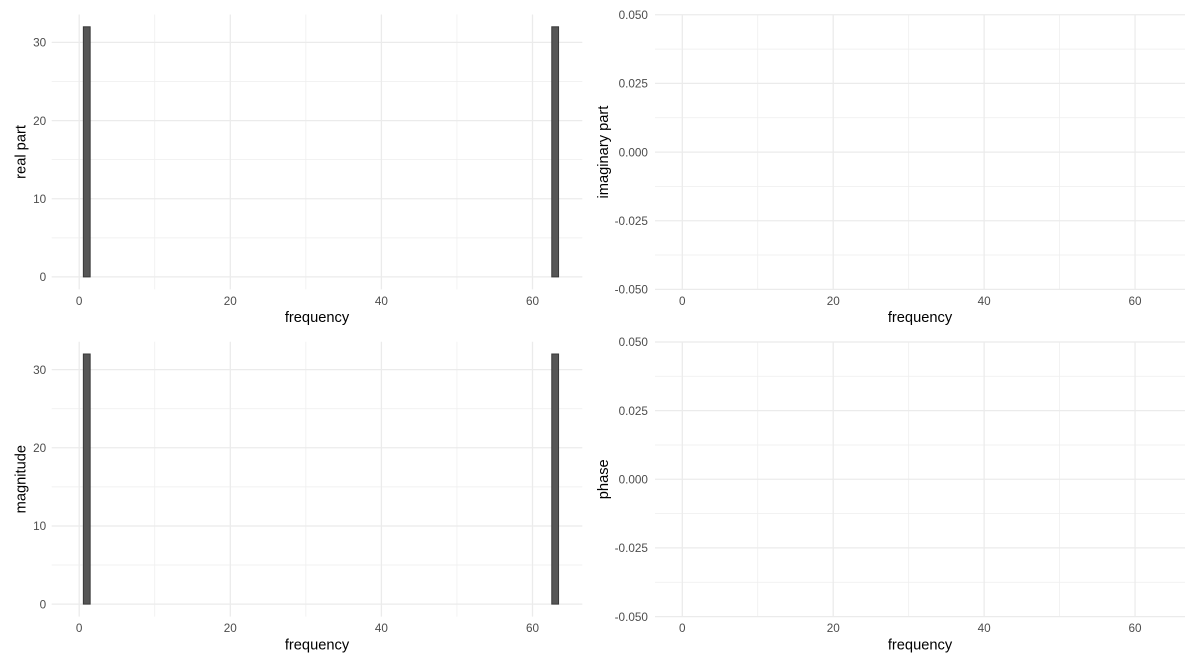 This screenshot has width=1200, height=668. What do you see at coordinates (22, 479) in the screenshot?
I see `svg-text: magnitude` at bounding box center [22, 479].